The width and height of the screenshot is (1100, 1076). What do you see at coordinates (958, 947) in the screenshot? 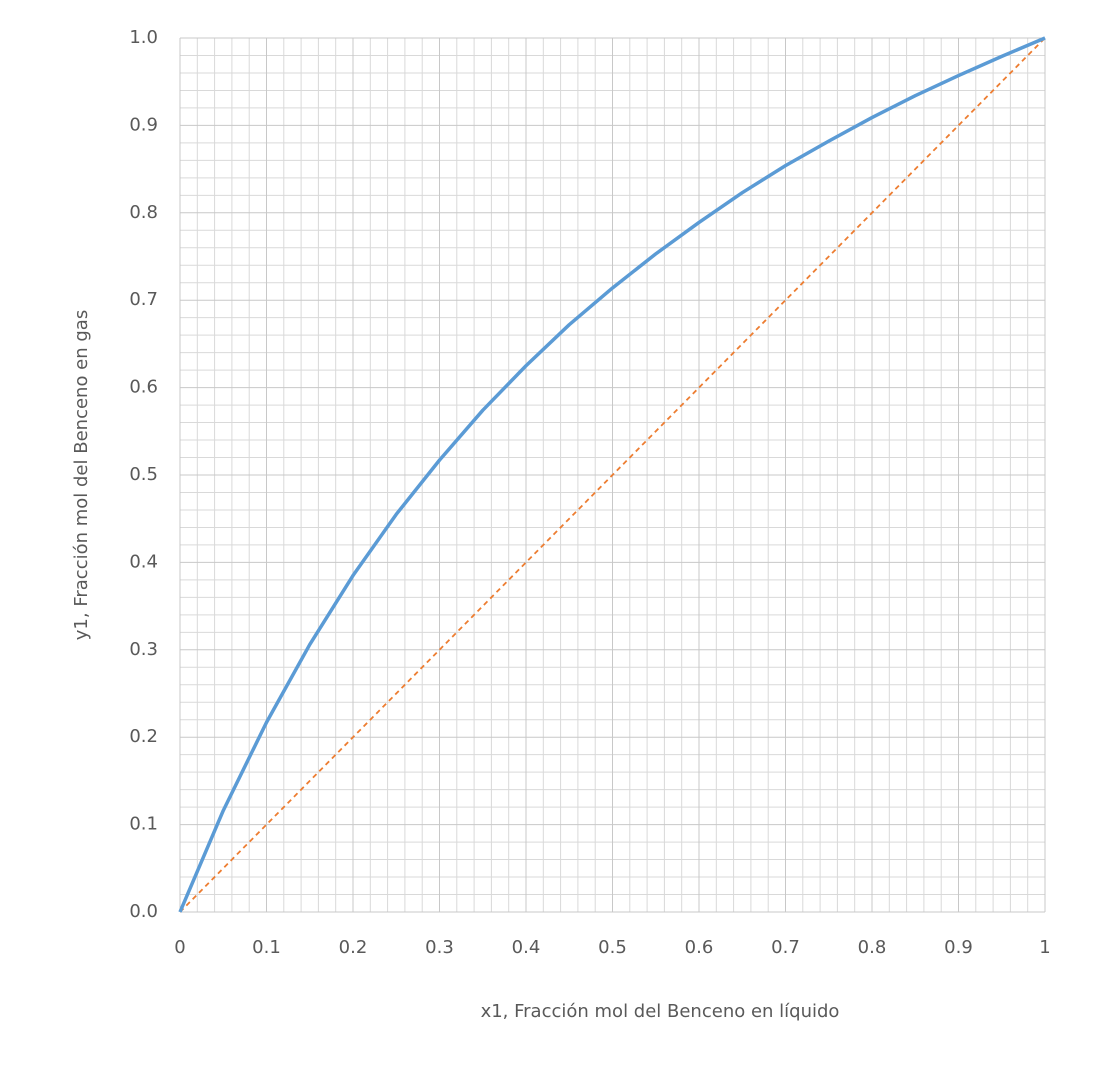
I see `x-tick-label: 0.9` at bounding box center [958, 947].